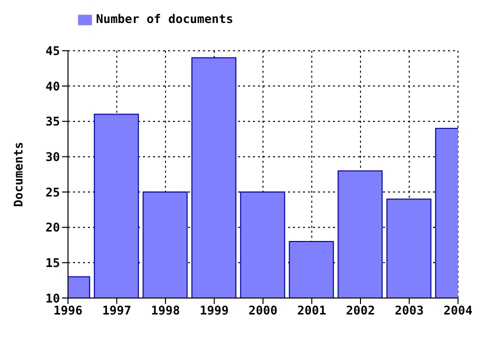  Describe the element at coordinates (53, 86) in the screenshot. I see `y-tick-label: 40` at that location.